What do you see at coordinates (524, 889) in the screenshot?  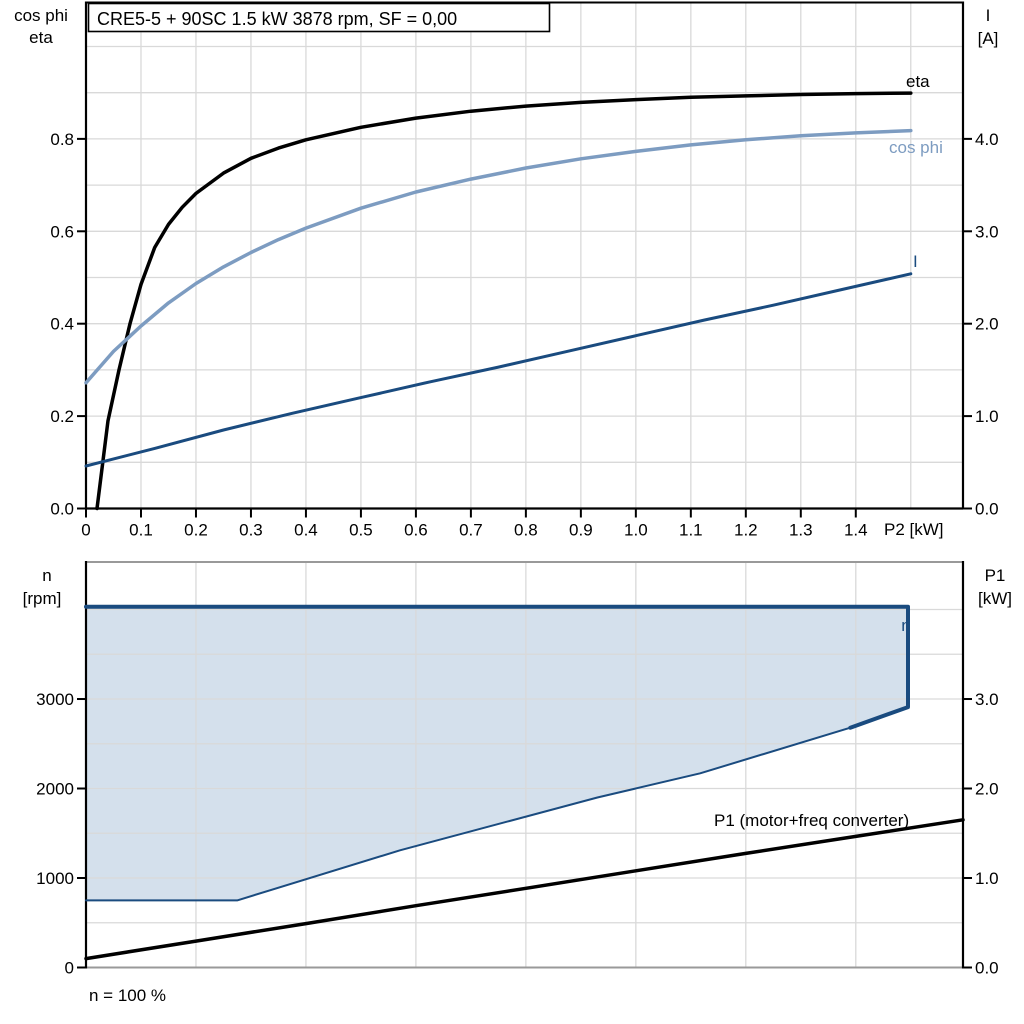 I see `p1-curve` at bounding box center [524, 889].